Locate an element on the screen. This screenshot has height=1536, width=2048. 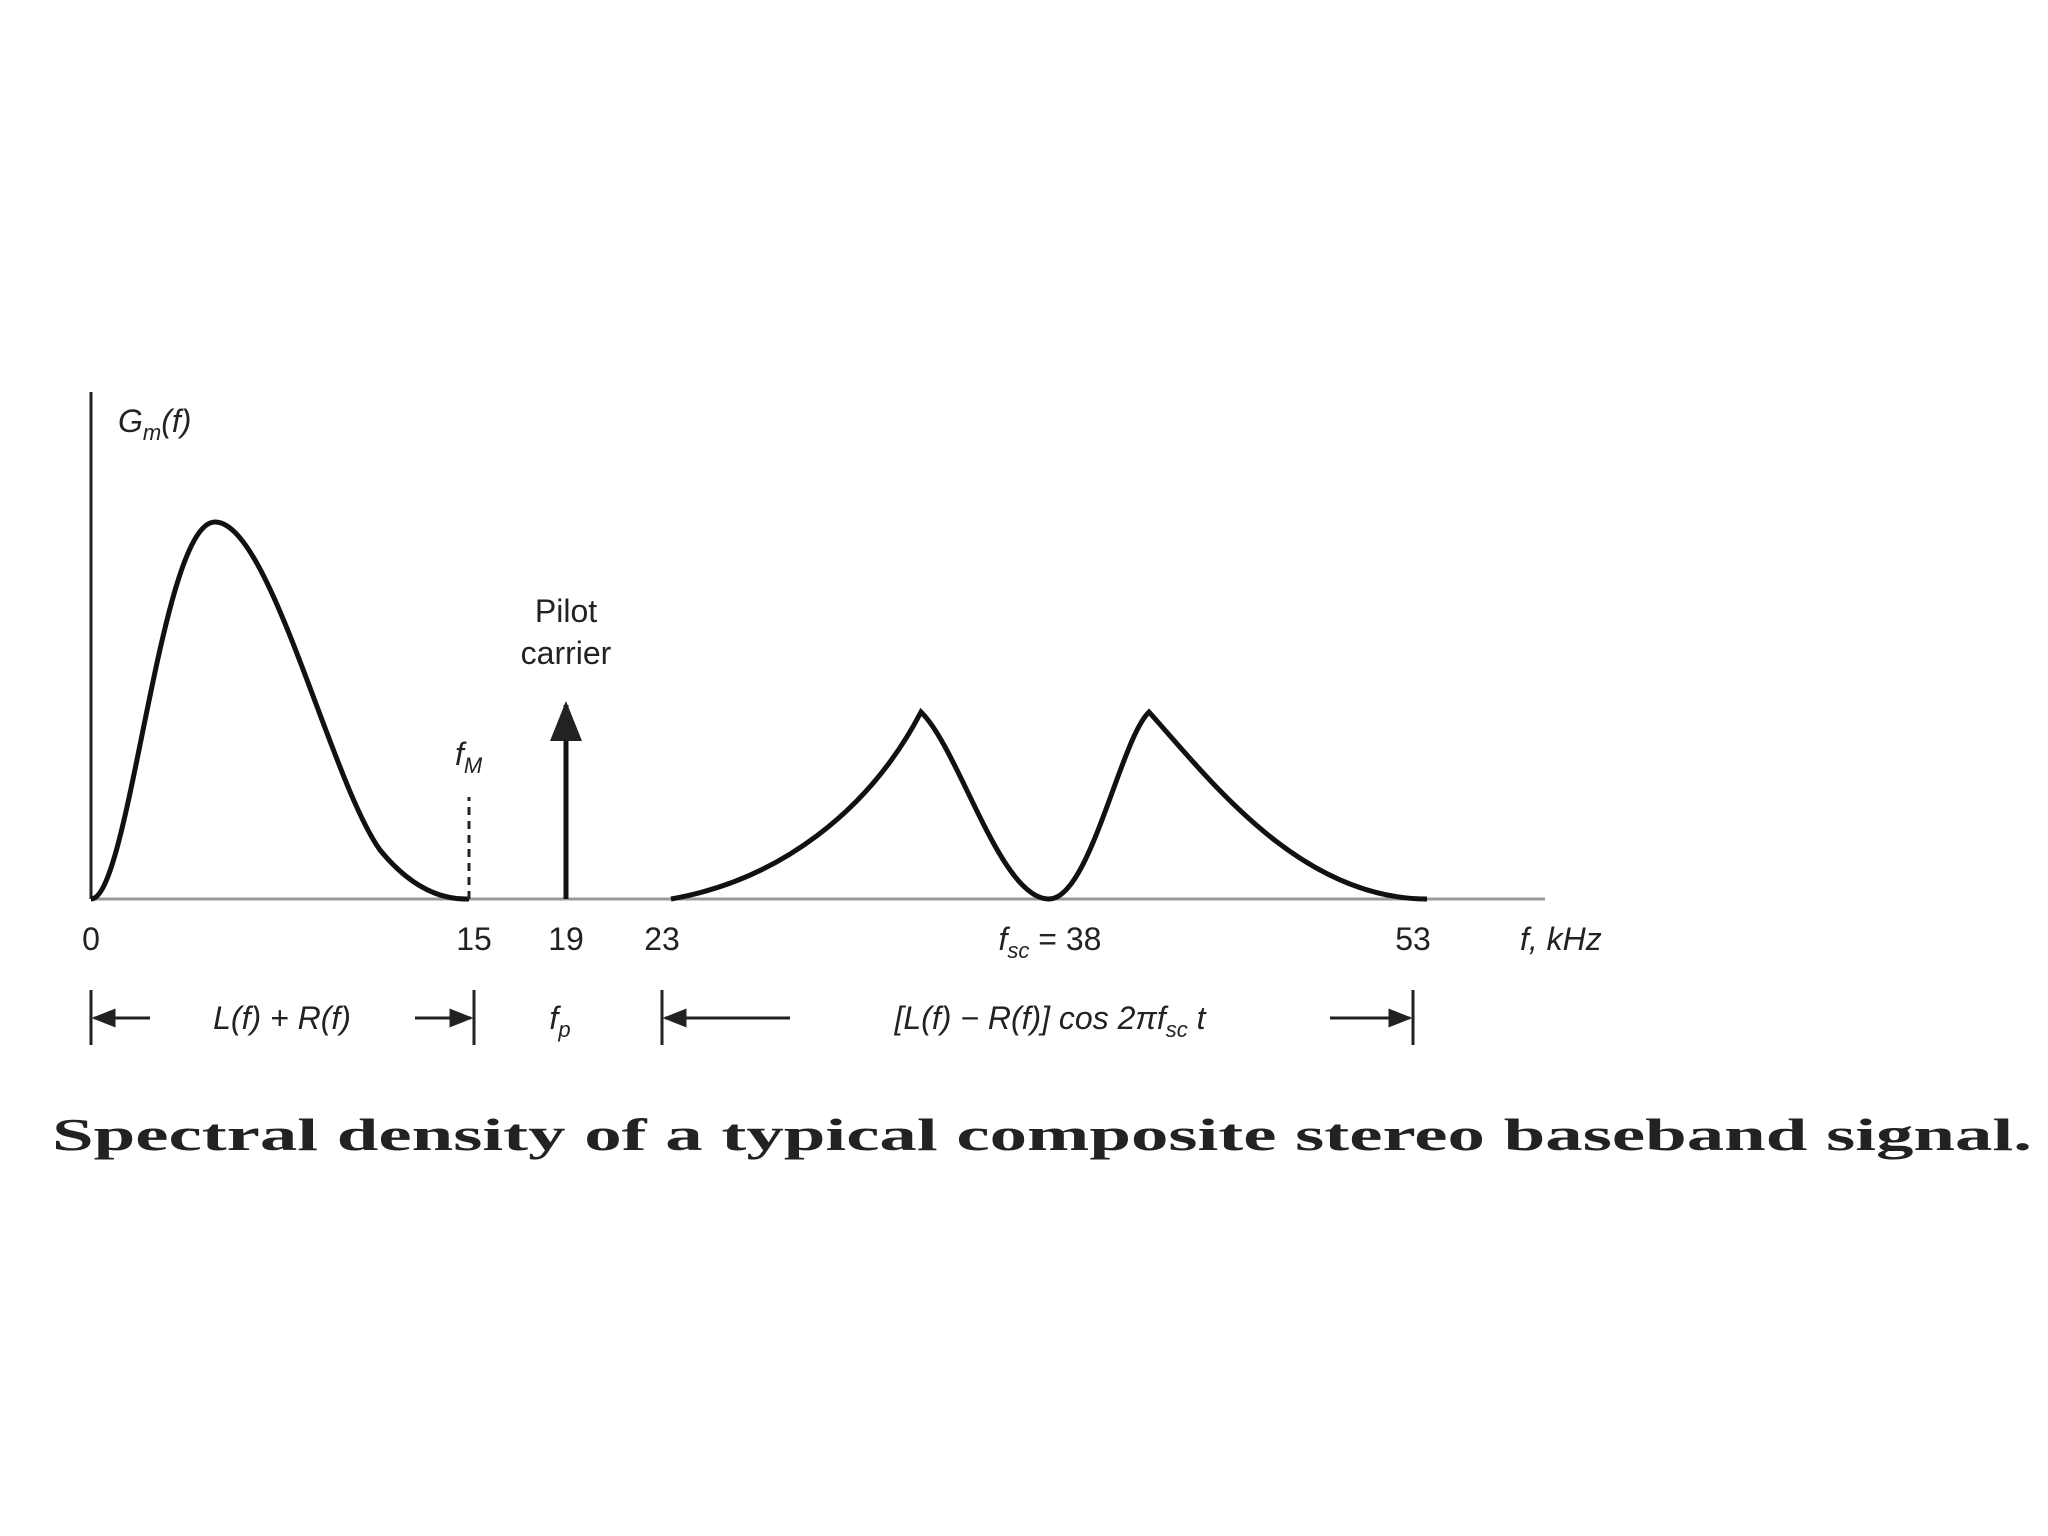
label-part: p is located at coordinates (563, 1029).